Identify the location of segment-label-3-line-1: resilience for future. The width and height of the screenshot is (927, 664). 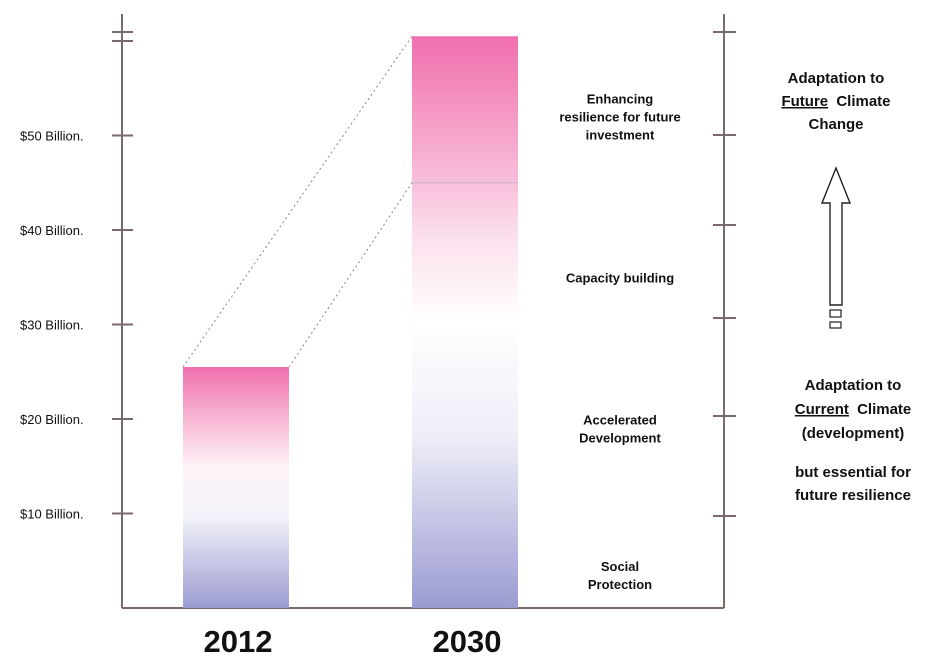
(619, 117).